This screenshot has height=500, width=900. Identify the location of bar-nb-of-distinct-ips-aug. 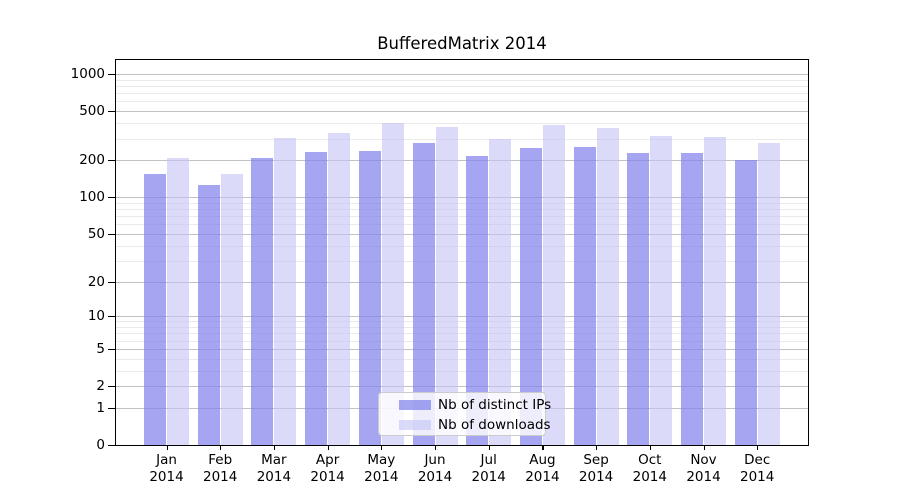
(530, 296).